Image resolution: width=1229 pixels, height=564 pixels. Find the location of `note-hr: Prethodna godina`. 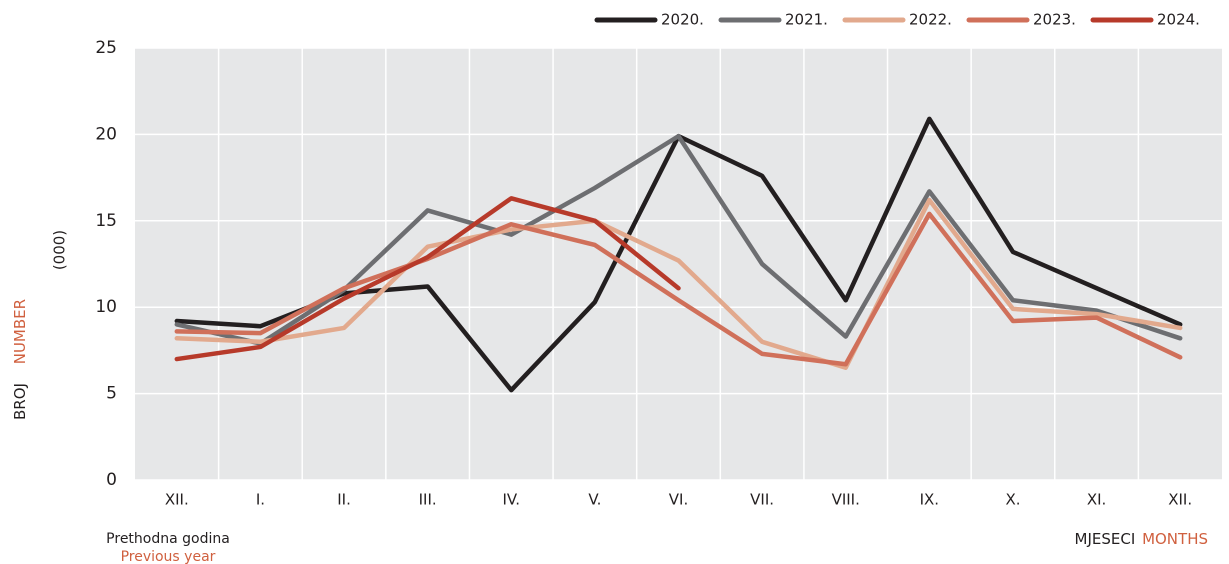

note-hr: Prethodna godina is located at coordinates (168, 539).